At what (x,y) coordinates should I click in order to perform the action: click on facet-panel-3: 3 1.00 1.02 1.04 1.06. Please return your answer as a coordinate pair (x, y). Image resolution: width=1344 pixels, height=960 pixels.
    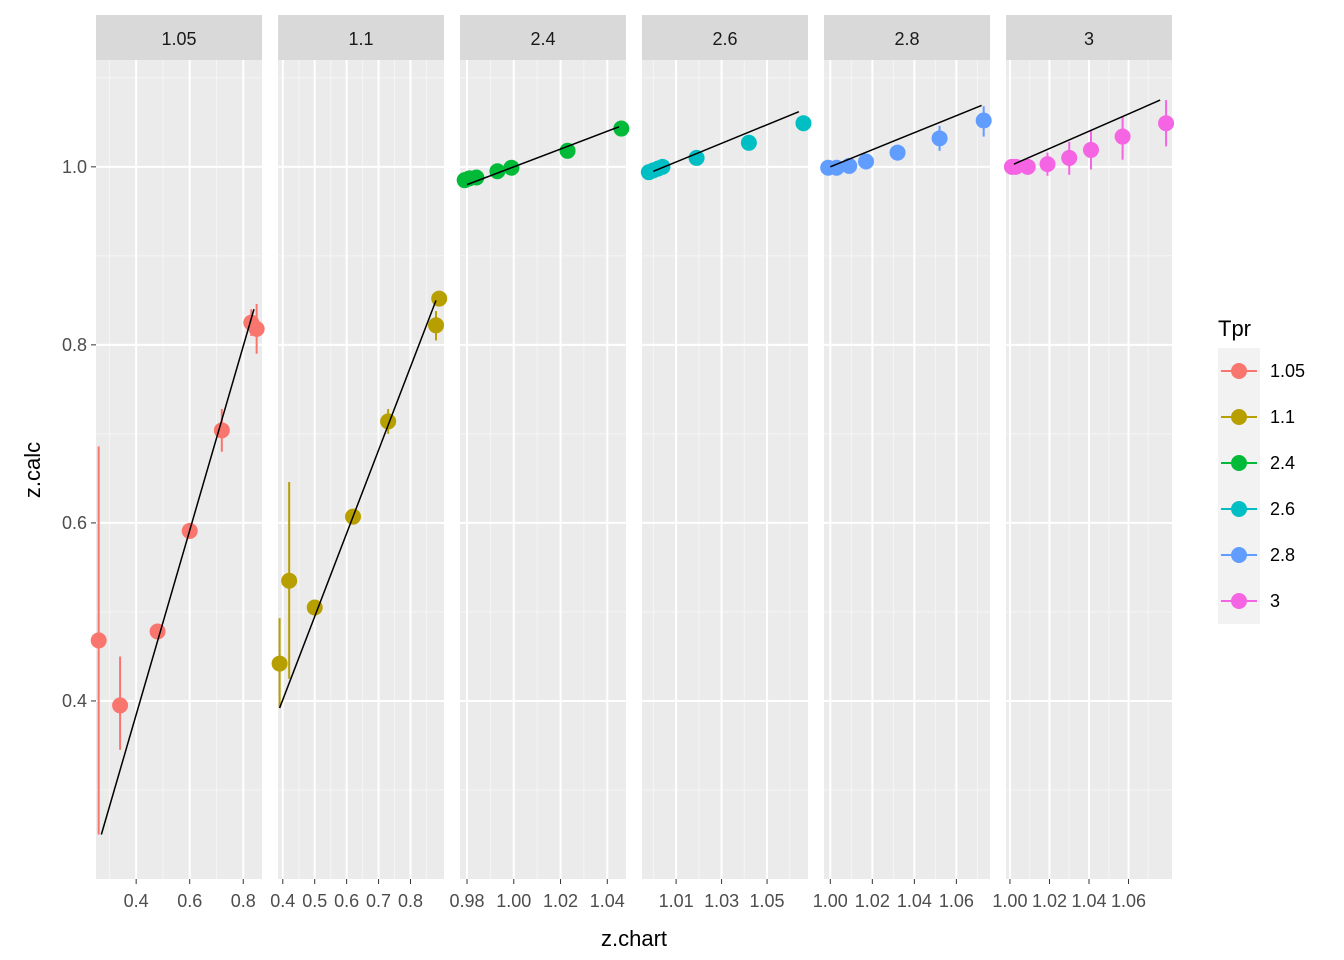
    Looking at the image, I should click on (1083, 463).